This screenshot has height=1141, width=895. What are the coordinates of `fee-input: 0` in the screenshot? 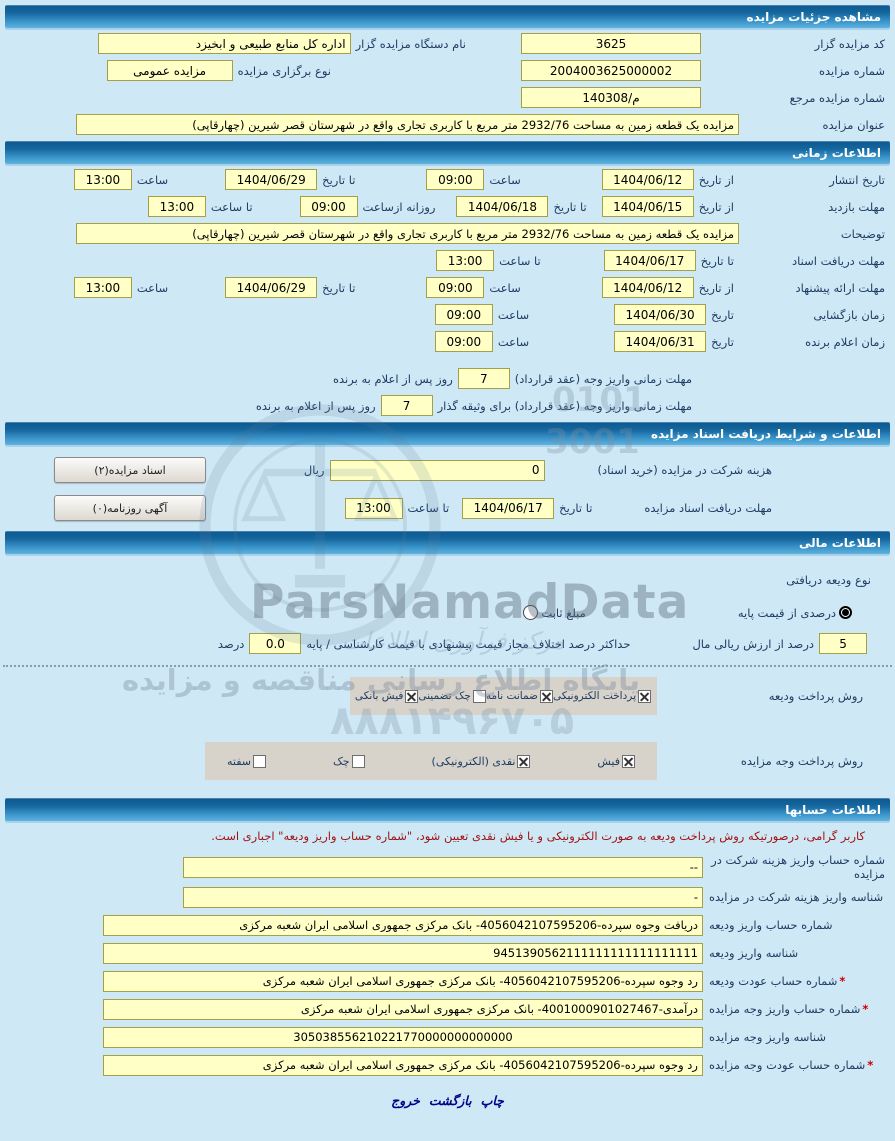 It's located at (437, 470).